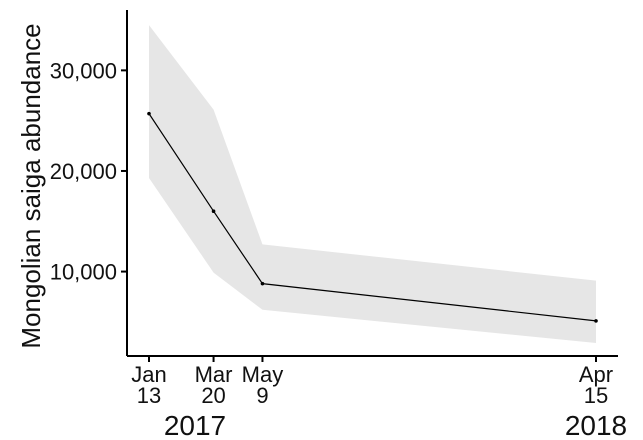  Describe the element at coordinates (83, 70) in the screenshot. I see `y-tick-label: 30,000` at that location.